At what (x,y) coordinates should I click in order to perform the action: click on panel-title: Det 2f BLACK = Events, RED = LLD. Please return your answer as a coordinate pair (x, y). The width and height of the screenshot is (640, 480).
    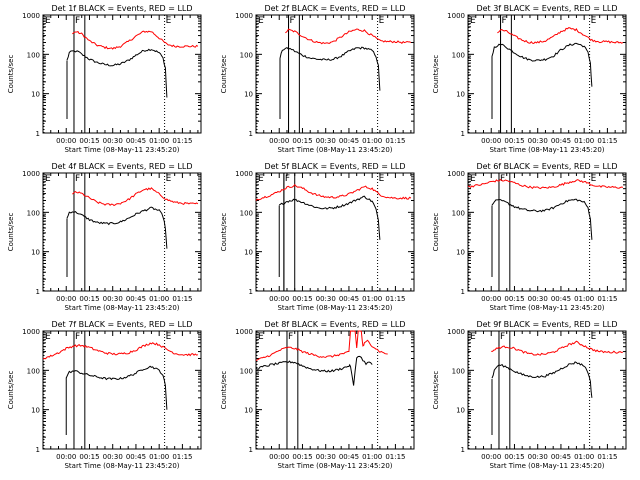
    Looking at the image, I should click on (334, 8).